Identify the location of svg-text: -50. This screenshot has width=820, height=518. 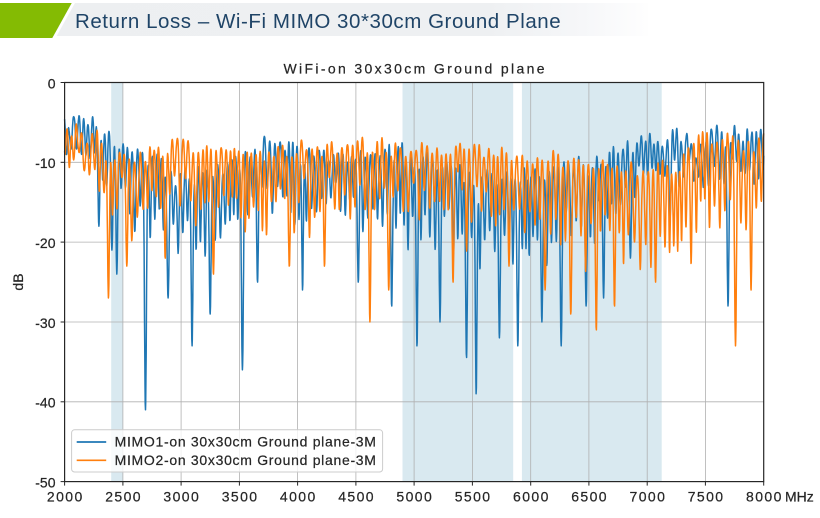
(45, 482).